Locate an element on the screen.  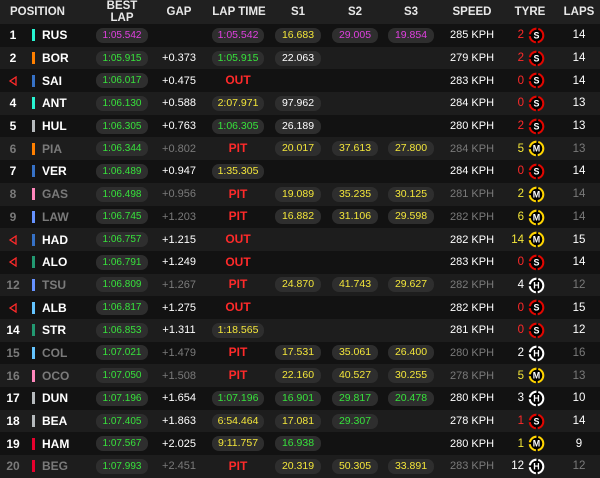
table-row: 14 STR 1:06.853 +1.311 1:18.565 281 KPH 0 S 12 is located at coordinates (300, 330).